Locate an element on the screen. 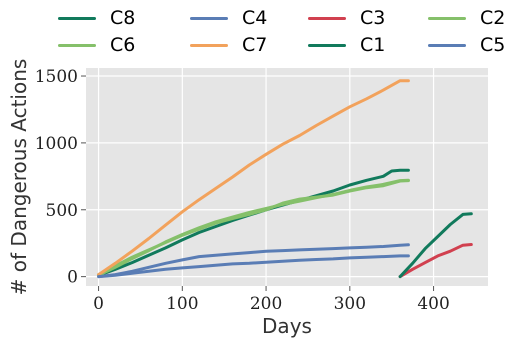  legend-swatch-c3 is located at coordinates (327, 18).